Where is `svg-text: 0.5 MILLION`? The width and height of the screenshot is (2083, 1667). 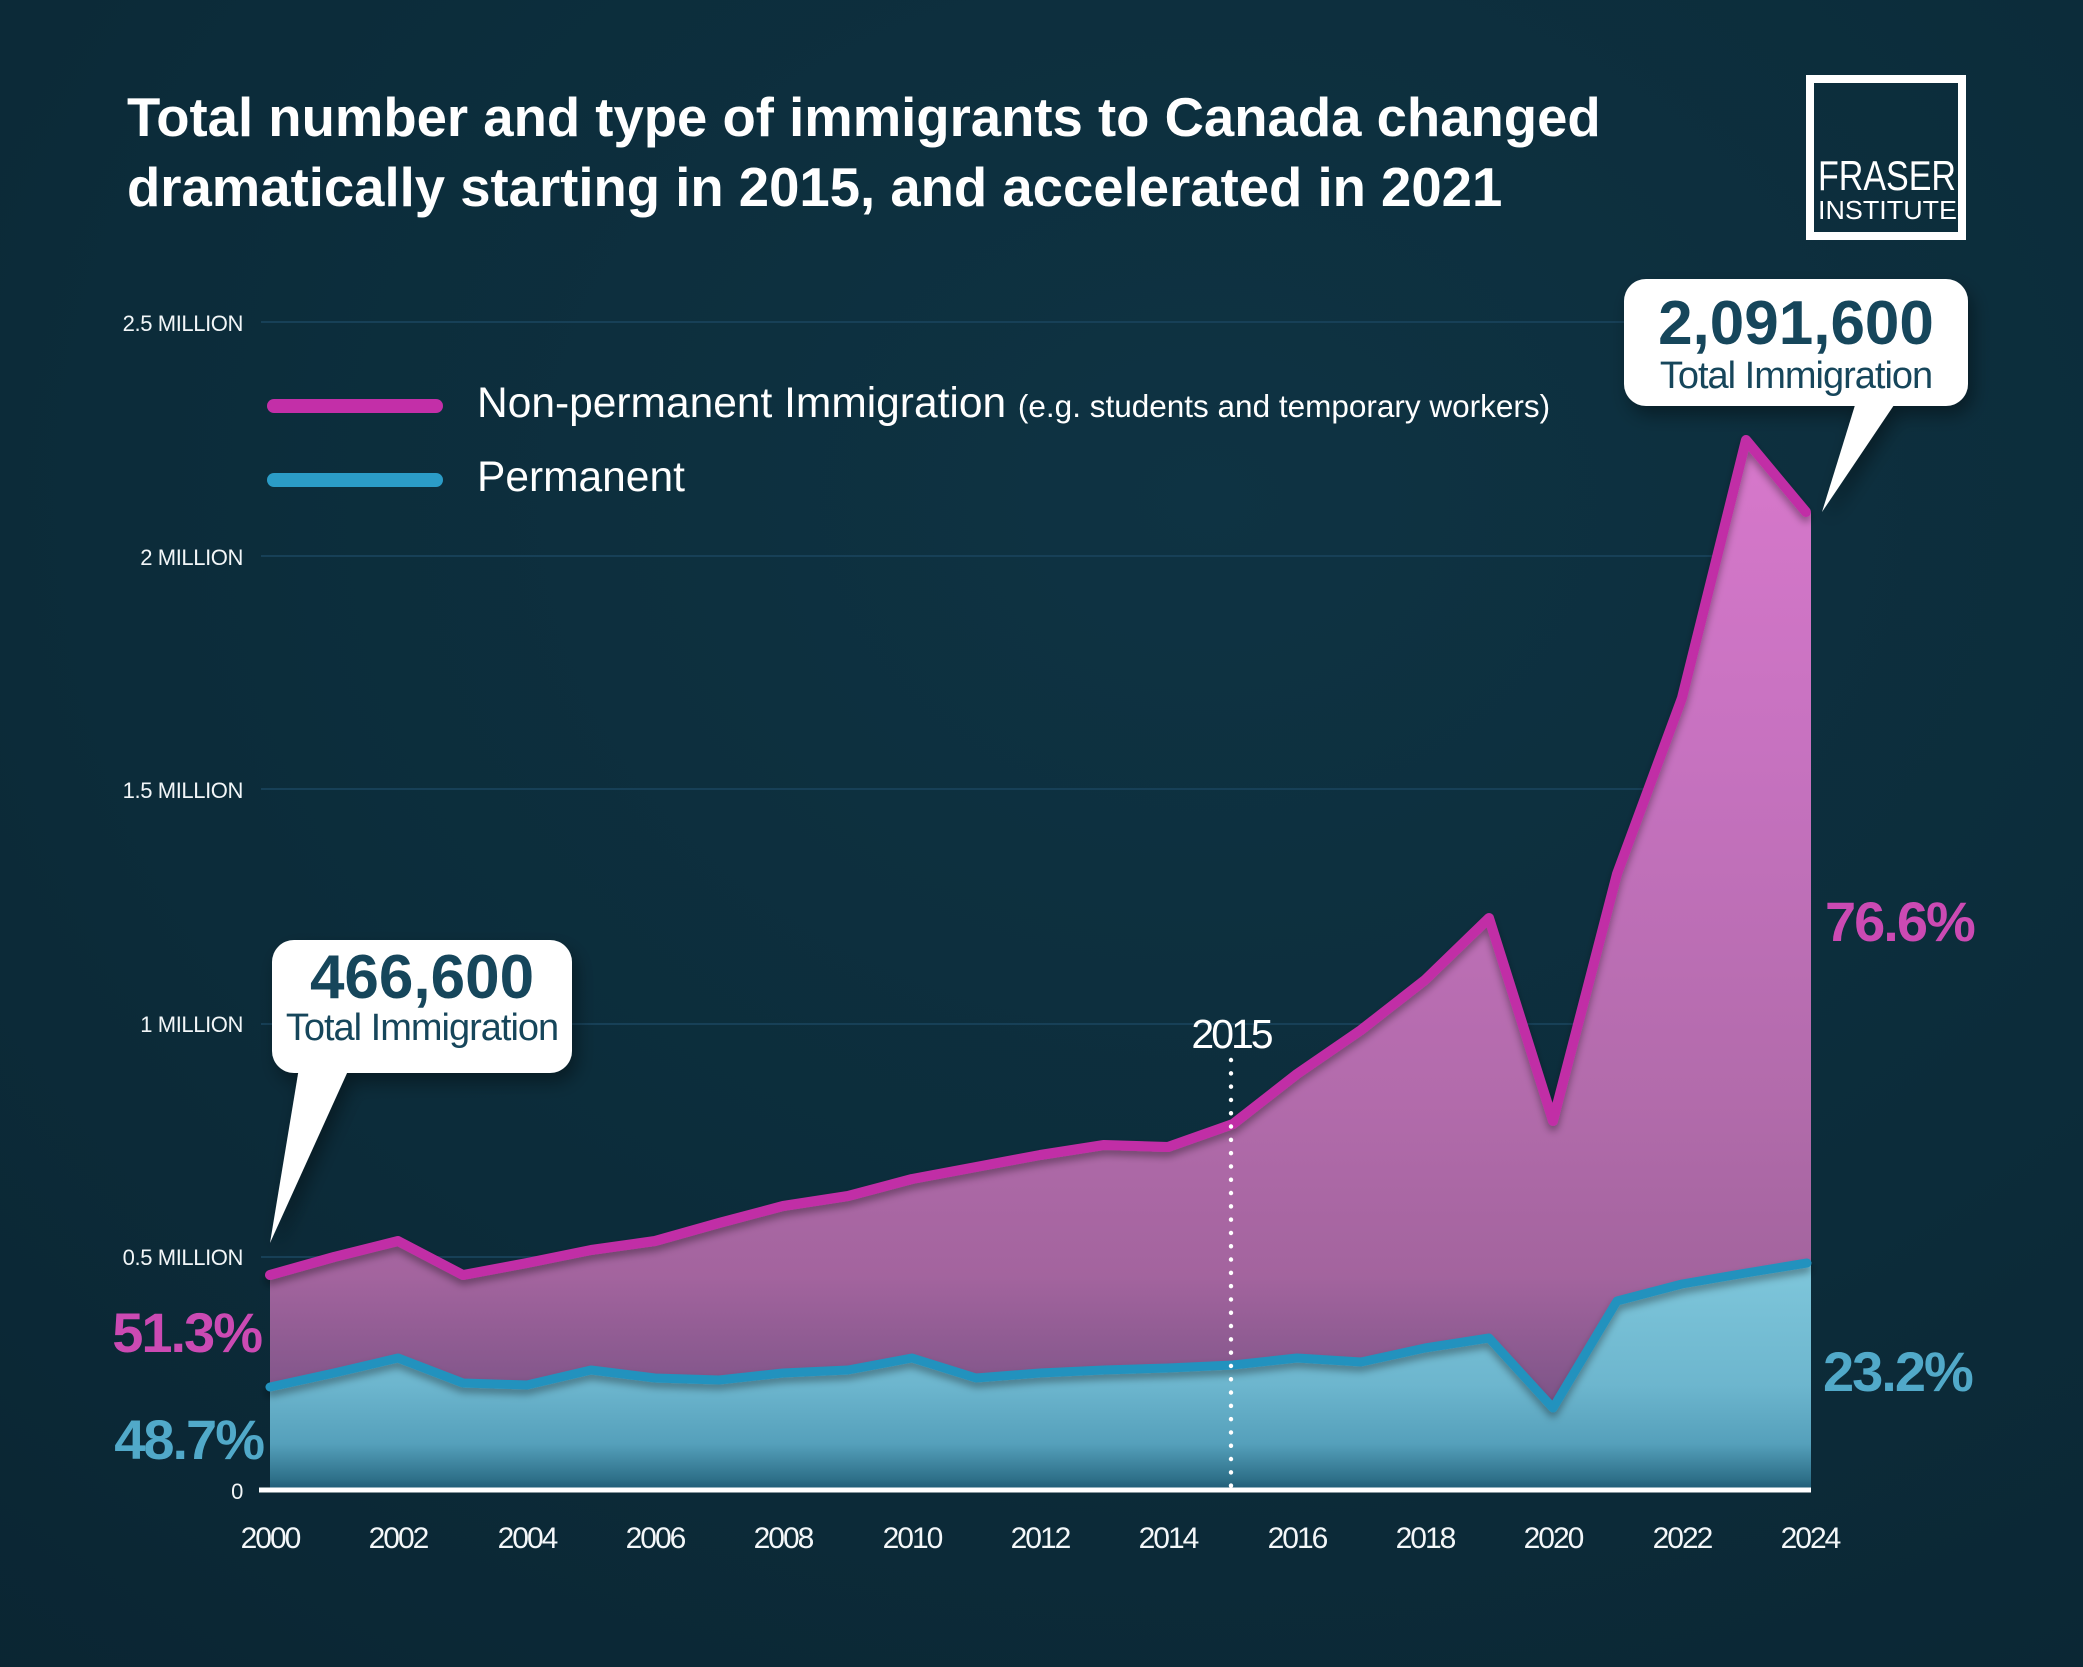
svg-text: 0.5 MILLION is located at coordinates (183, 1257).